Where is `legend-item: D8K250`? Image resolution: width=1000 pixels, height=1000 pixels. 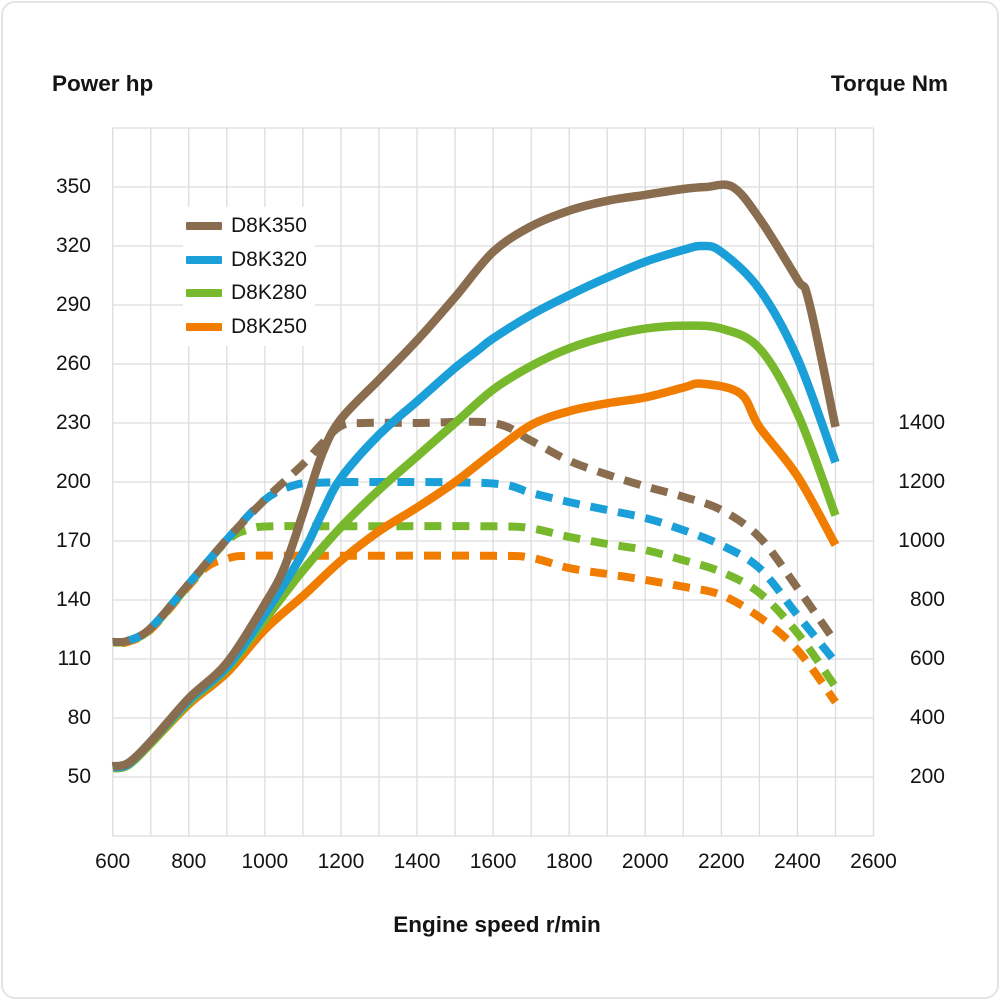 legend-item: D8K250 is located at coordinates (249, 327).